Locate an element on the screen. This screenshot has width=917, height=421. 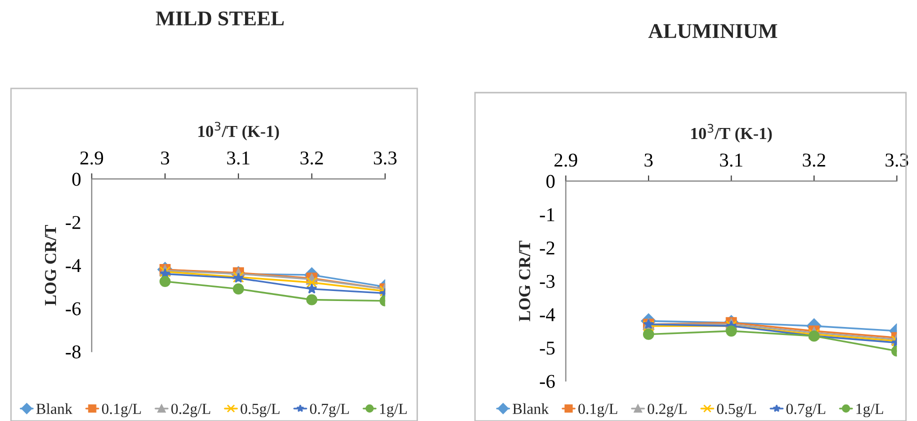
y-tick-label: -1 is located at coordinates (547, 215).